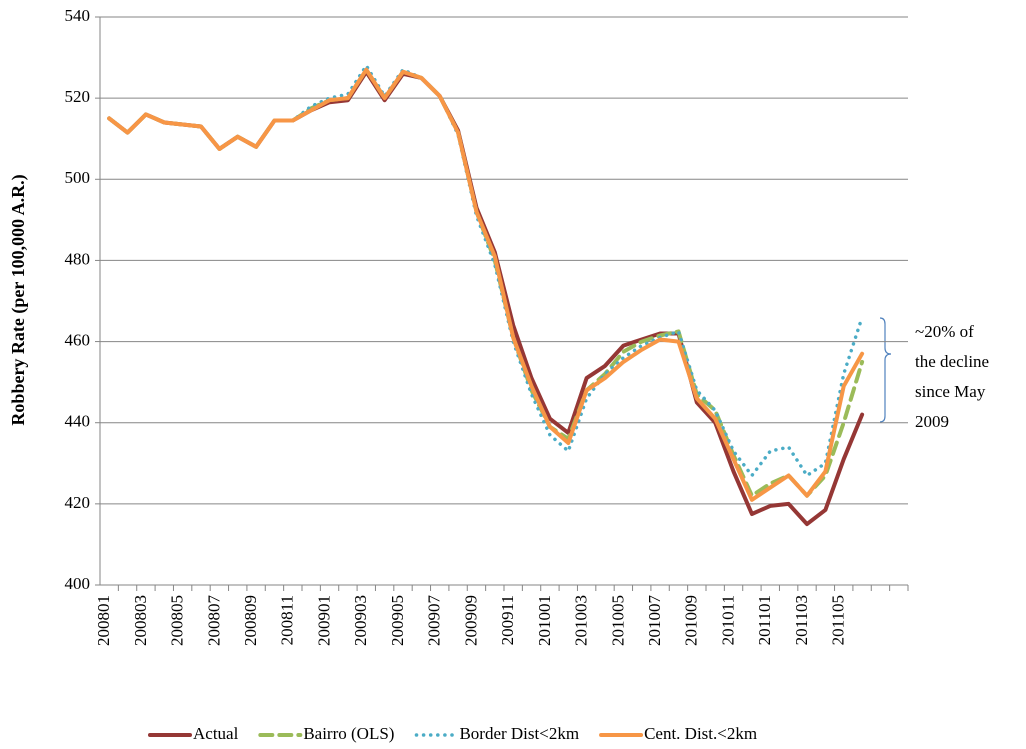 This screenshot has width=1026, height=749. Describe the element at coordinates (78, 339) in the screenshot. I see `y-tick-label: 460` at that location.